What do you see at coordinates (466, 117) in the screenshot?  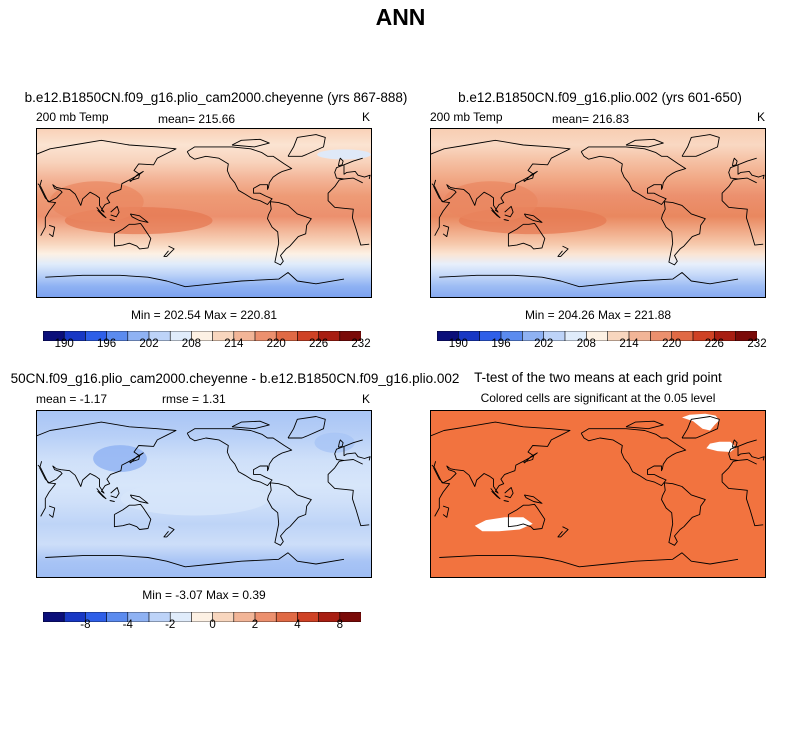 I see `panel-2-field-label: 200 mb Temp` at bounding box center [466, 117].